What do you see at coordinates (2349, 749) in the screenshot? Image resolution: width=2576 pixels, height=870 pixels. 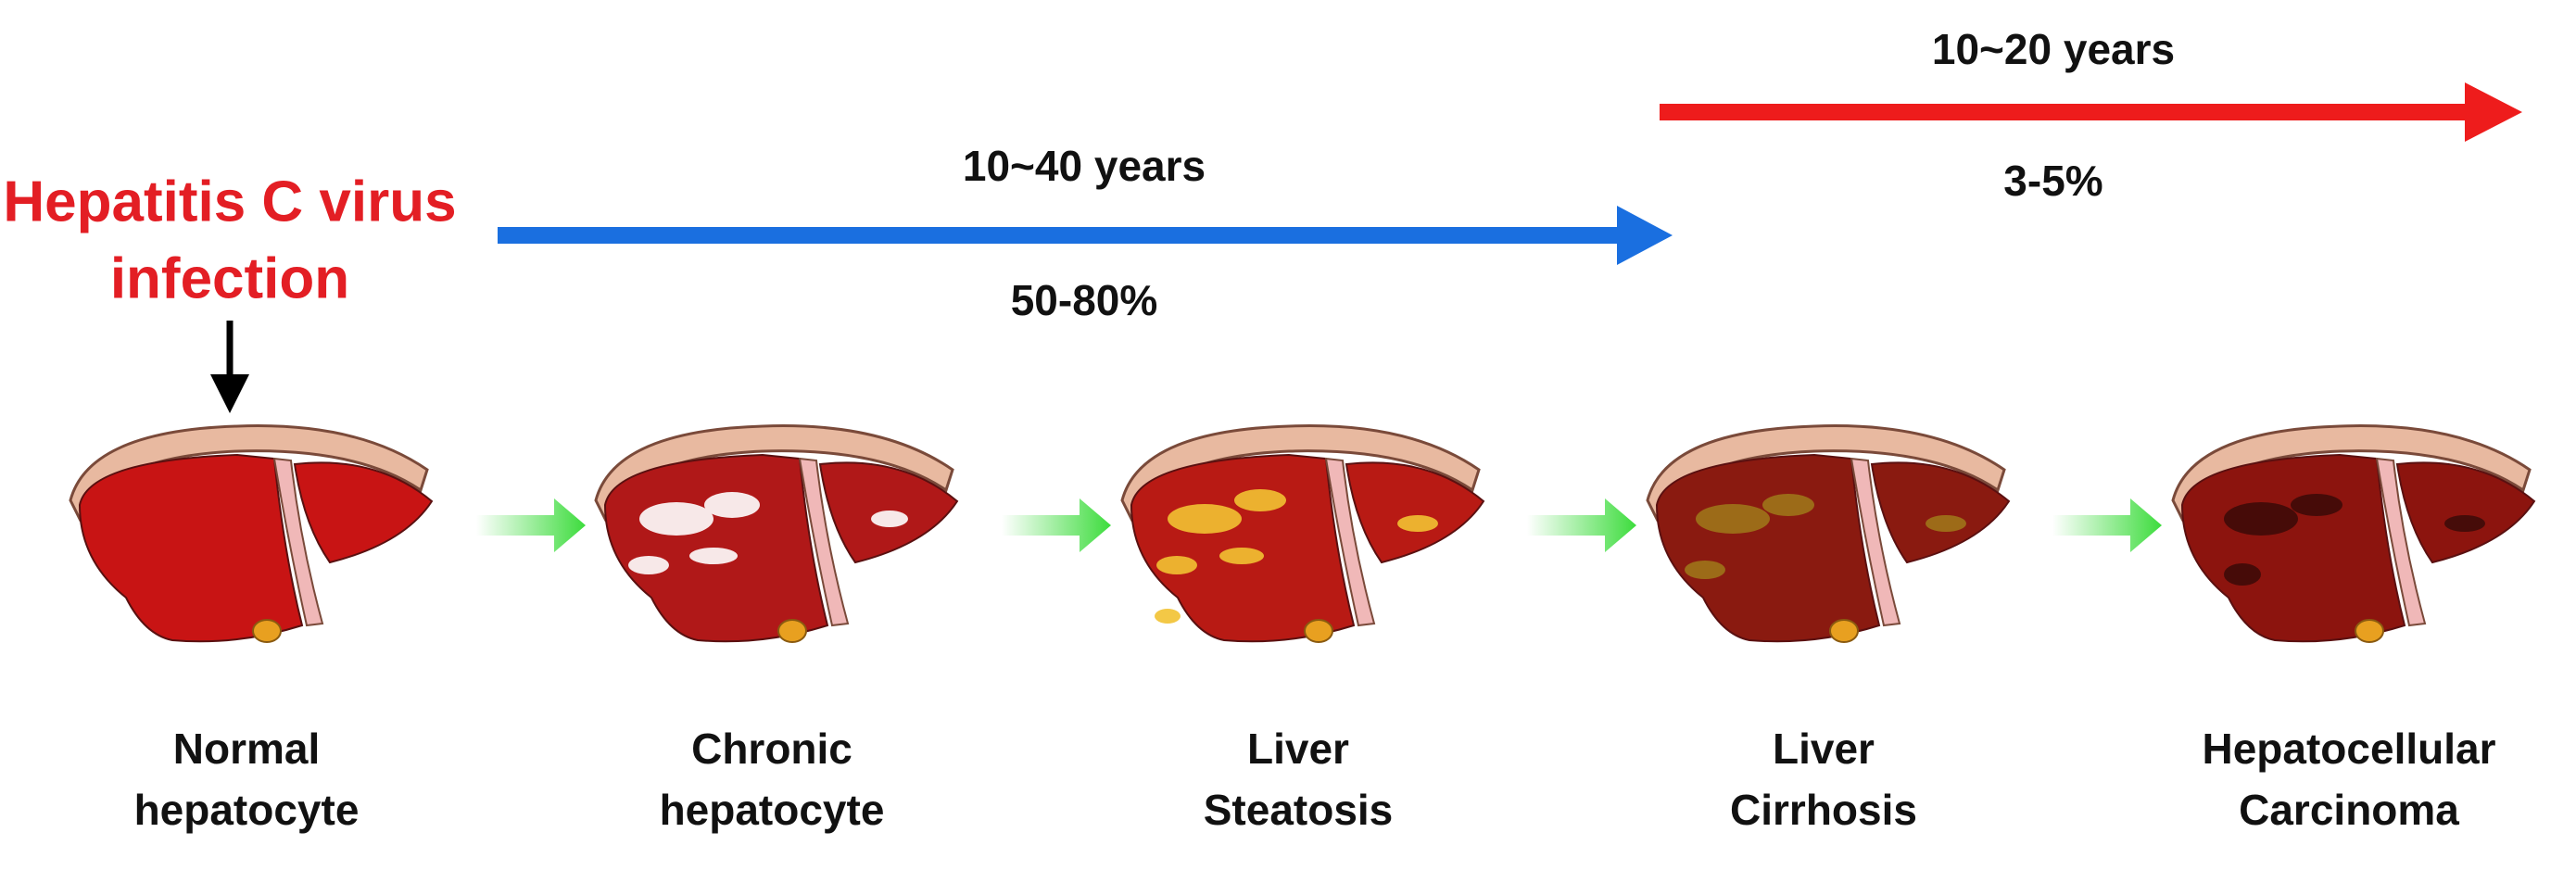 I see `stage-label: Hepatocellular` at bounding box center [2349, 749].